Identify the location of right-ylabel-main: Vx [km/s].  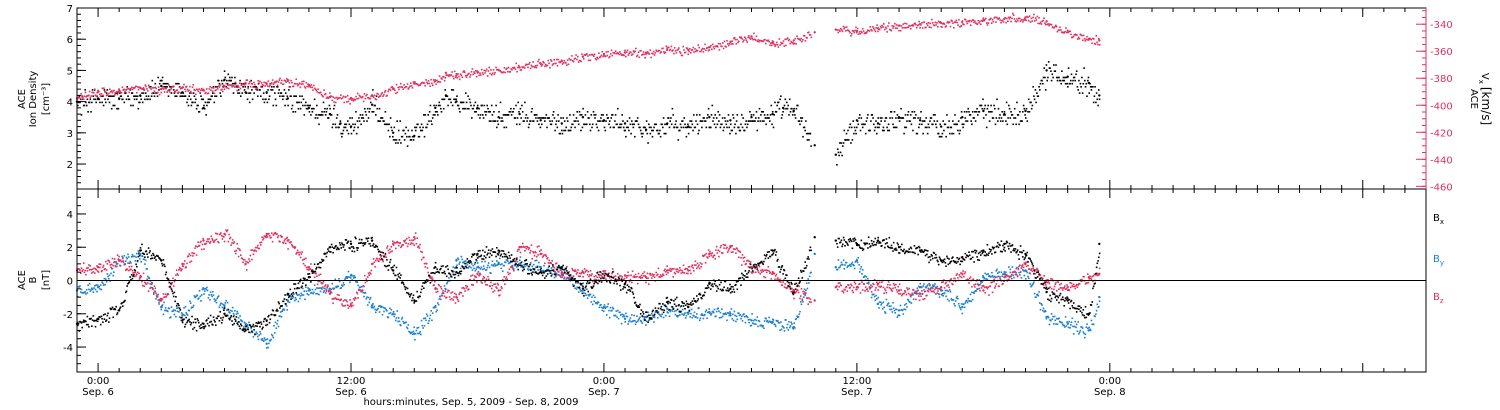
(1485, 99).